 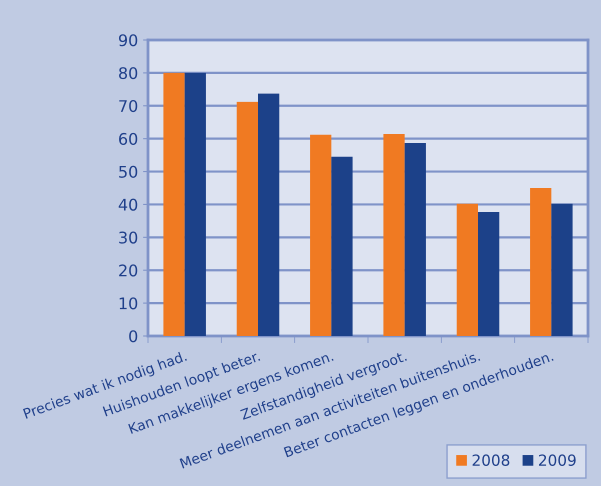 I want to click on y-tick-label: 40, so click(x=128, y=204).